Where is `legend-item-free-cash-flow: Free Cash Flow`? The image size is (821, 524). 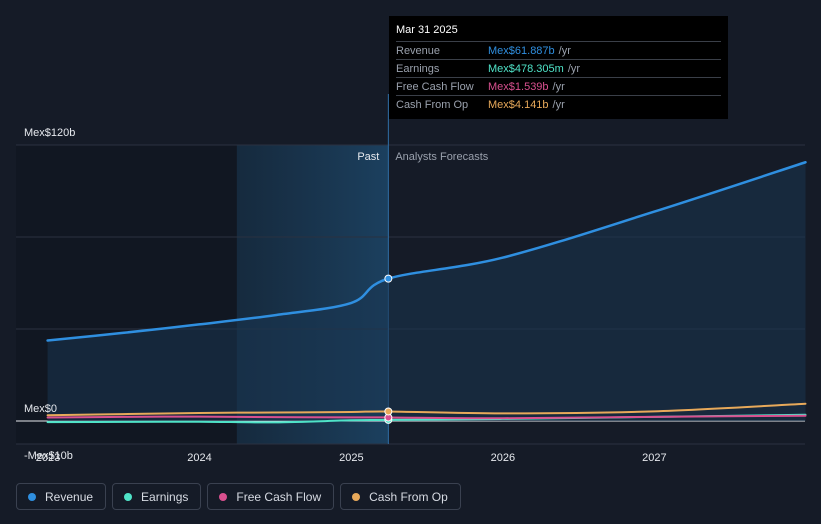
legend-item-free-cash-flow: Free Cash Flow is located at coordinates (271, 496).